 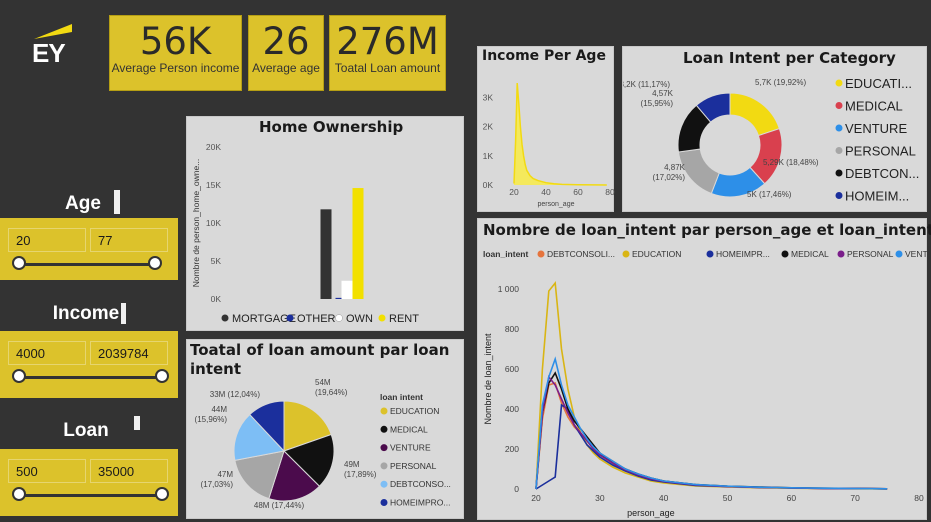 What do you see at coordinates (341, 298) in the screenshot?
I see `bar-other` at bounding box center [341, 298].